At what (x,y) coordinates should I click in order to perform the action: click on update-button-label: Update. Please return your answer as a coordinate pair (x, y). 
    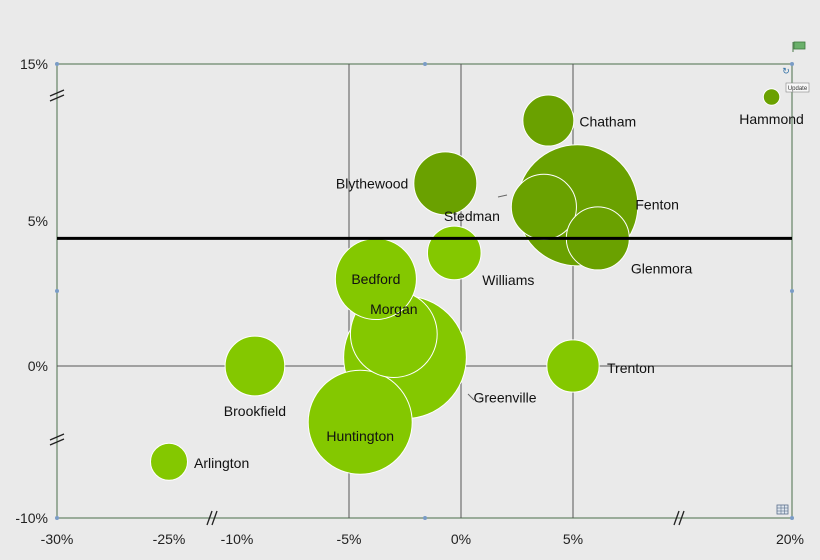
    Looking at the image, I should click on (798, 89).